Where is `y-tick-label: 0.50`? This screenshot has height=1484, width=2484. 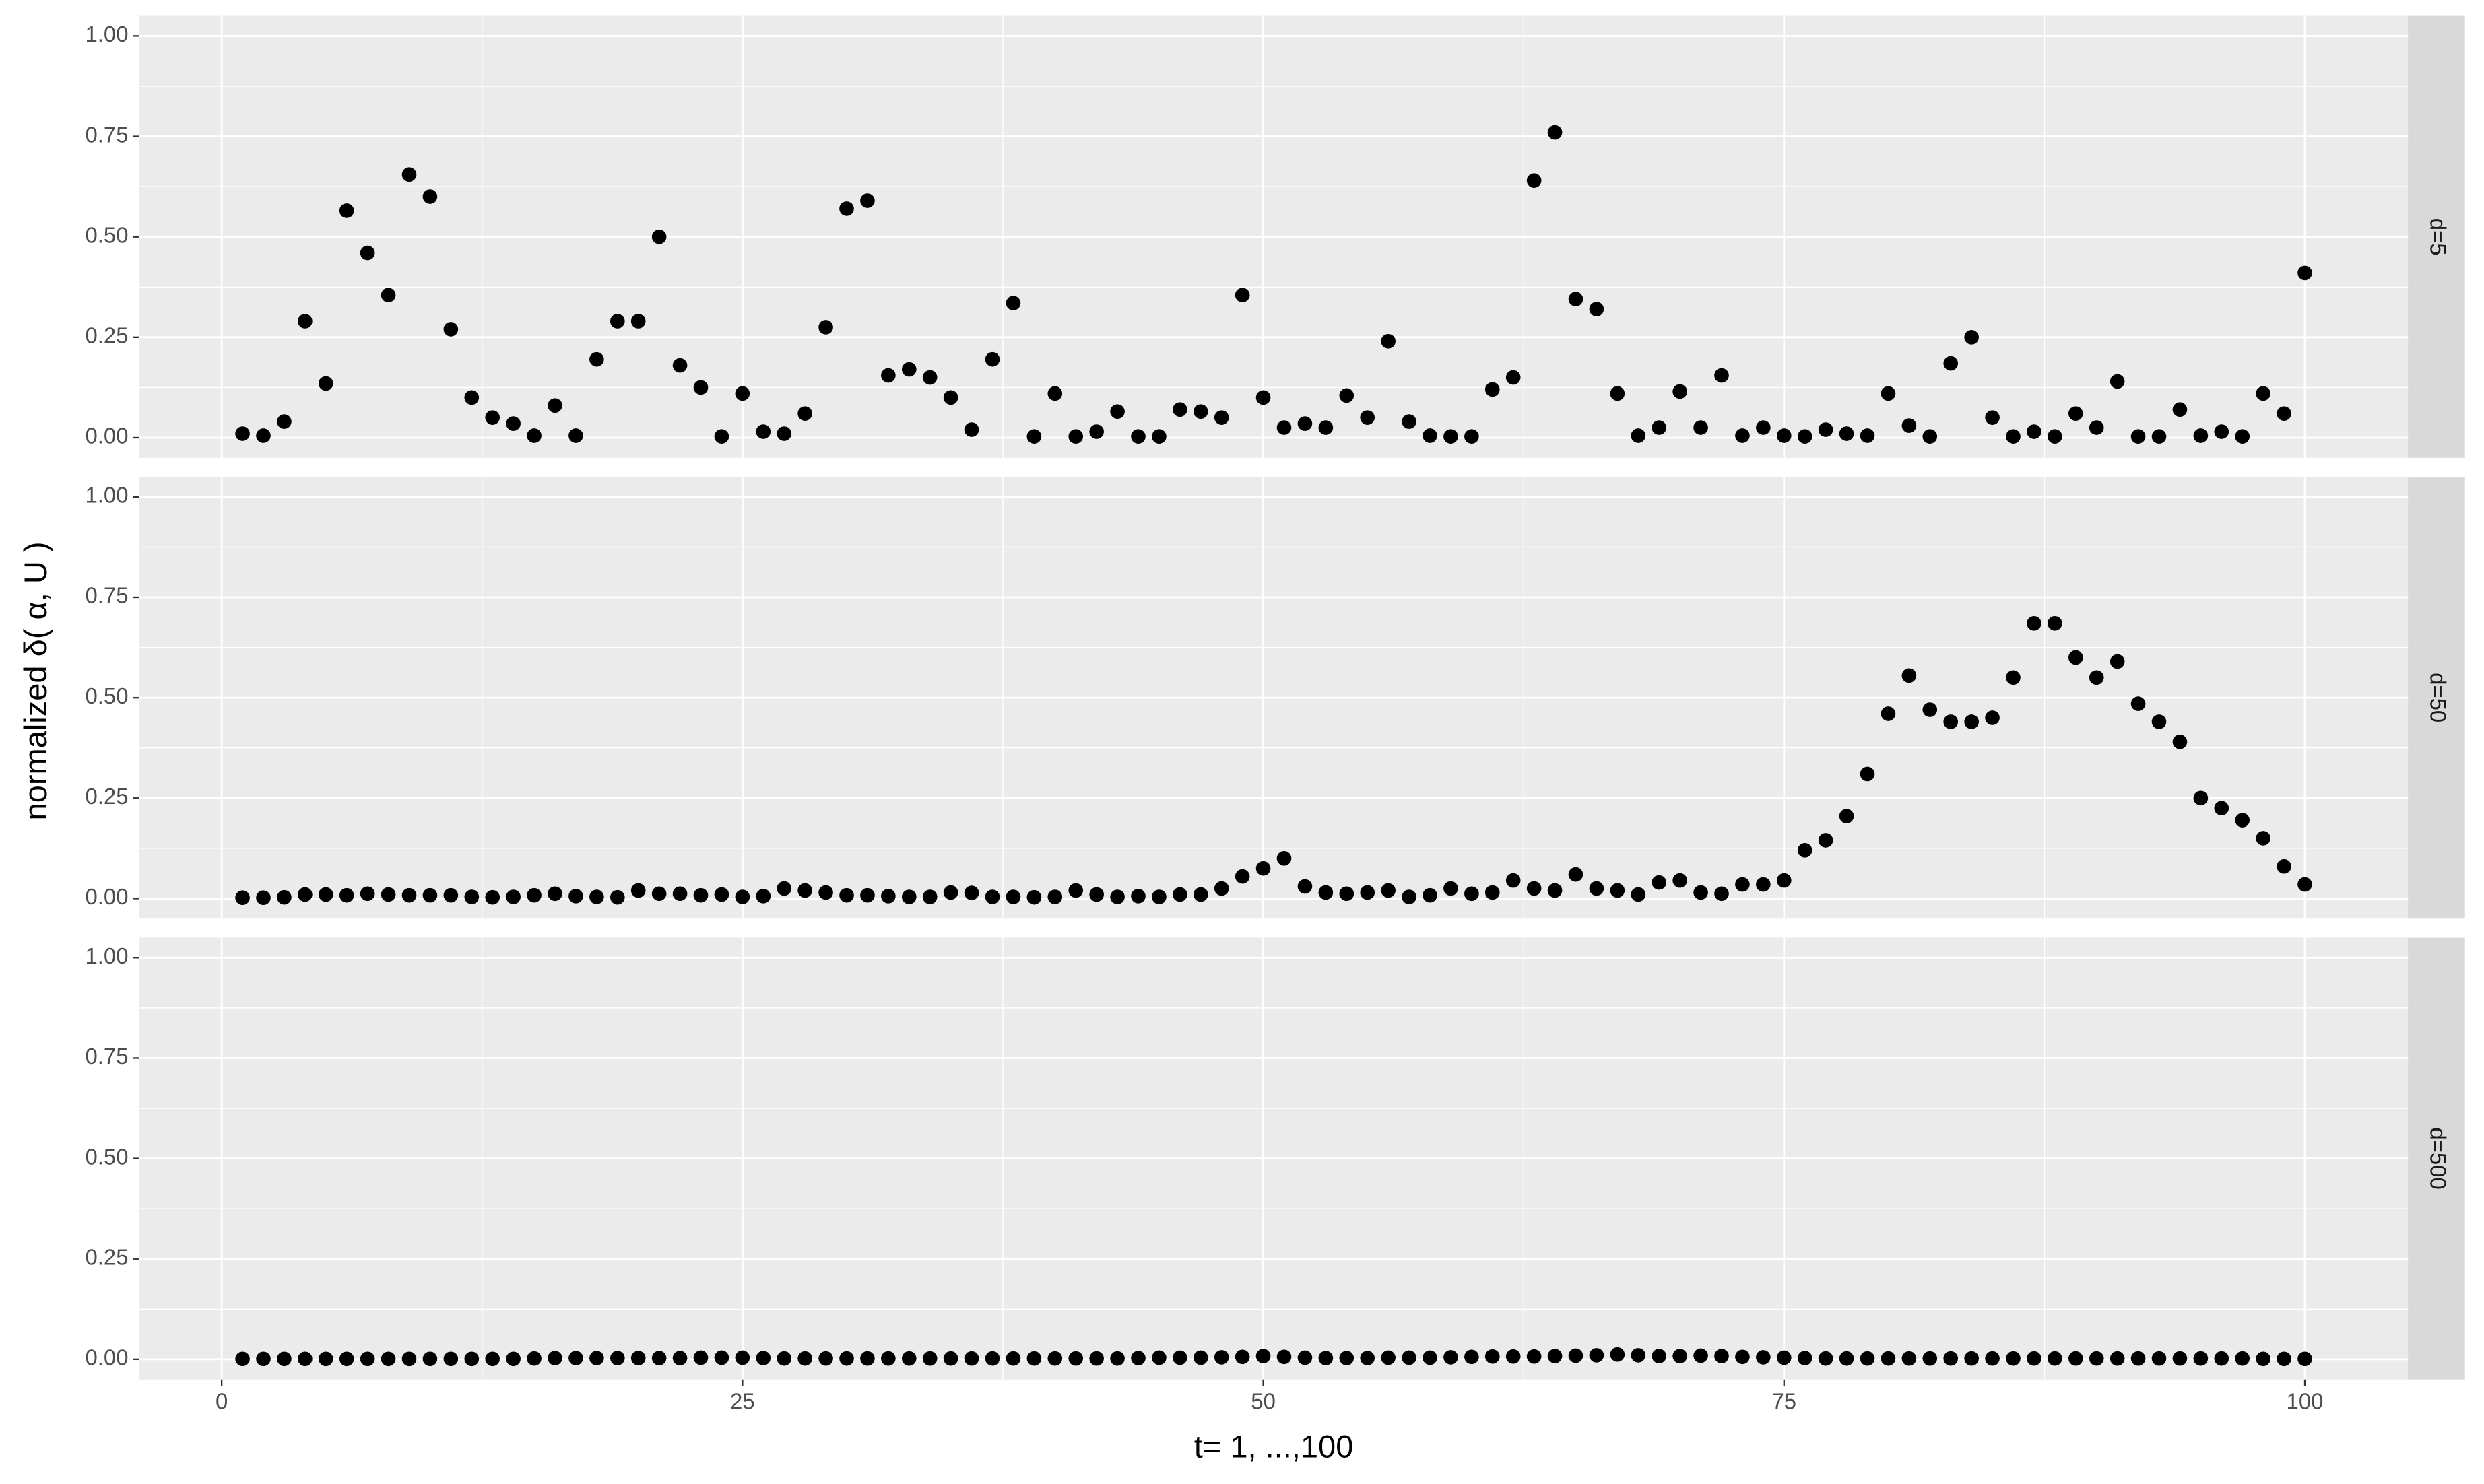 y-tick-label: 0.50 is located at coordinates (106, 1156).